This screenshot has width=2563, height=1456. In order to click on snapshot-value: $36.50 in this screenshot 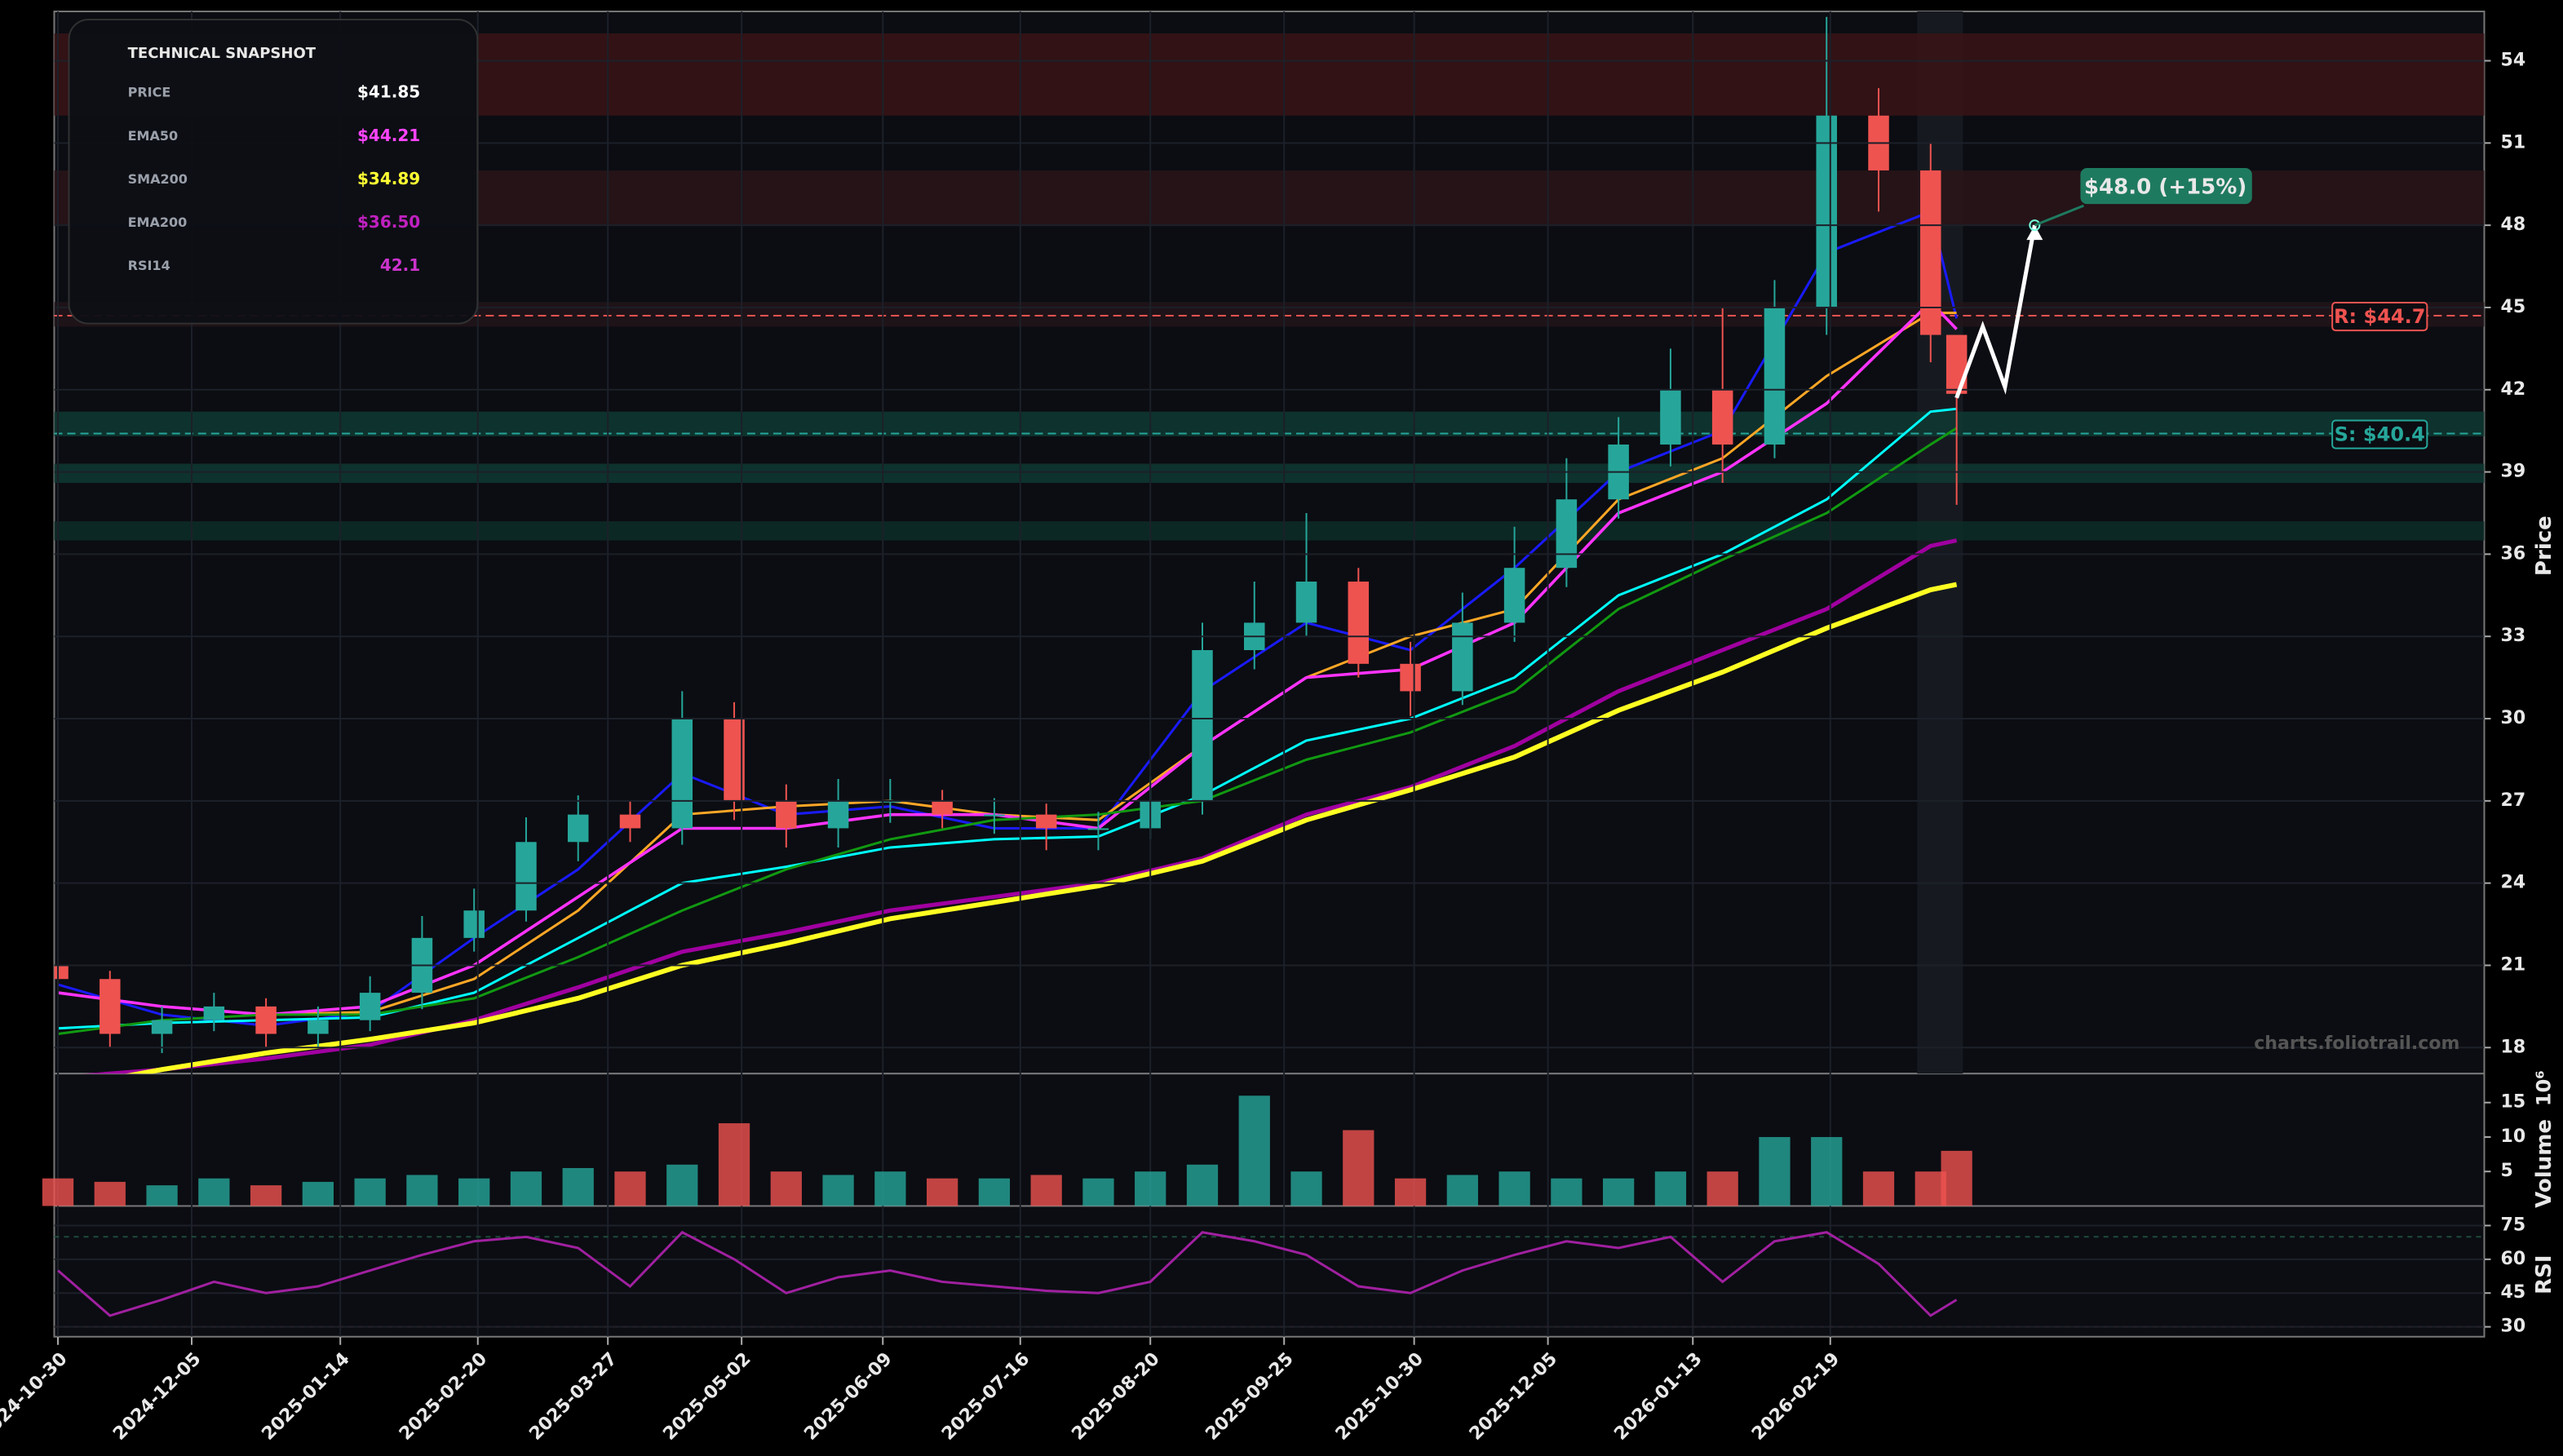, I will do `click(388, 222)`.